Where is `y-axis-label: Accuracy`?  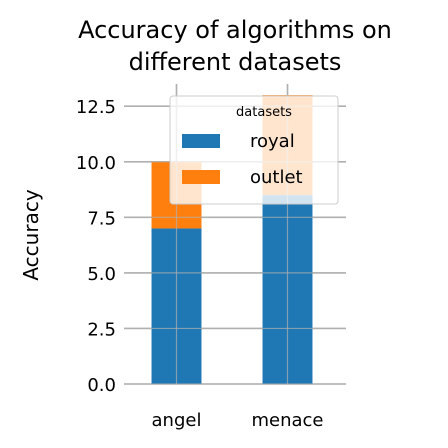
y-axis-label: Accuracy is located at coordinates (31, 234).